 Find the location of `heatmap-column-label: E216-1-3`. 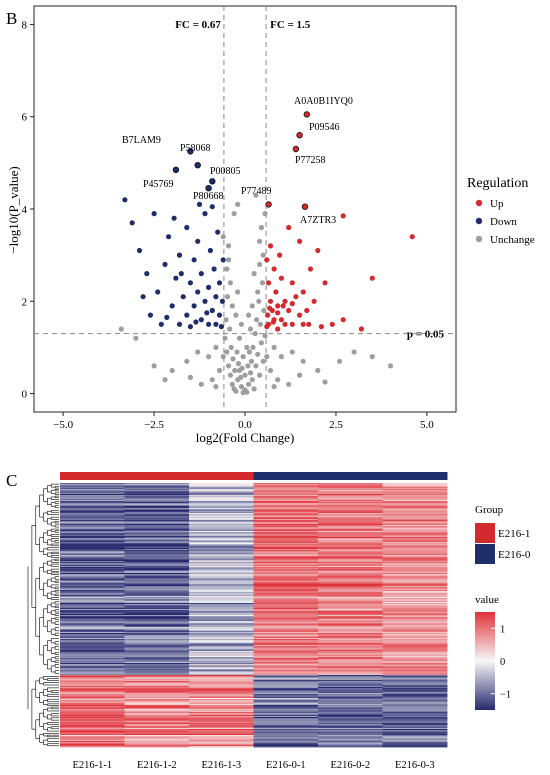

heatmap-column-label: E216-1-3 is located at coordinates (221, 765).